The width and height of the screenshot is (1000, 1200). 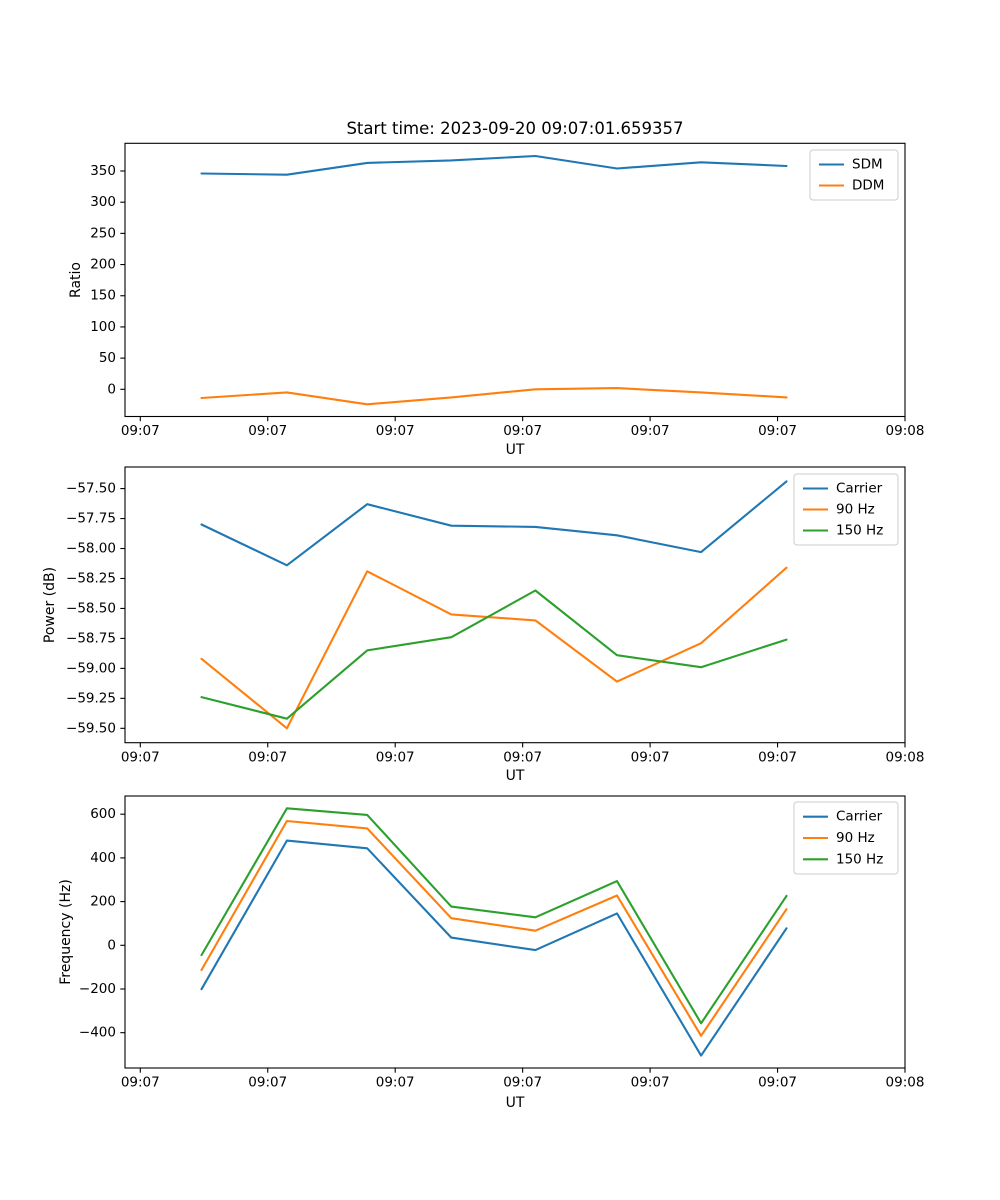 What do you see at coordinates (103, 858) in the screenshot?
I see `y-tick-label: 400` at bounding box center [103, 858].